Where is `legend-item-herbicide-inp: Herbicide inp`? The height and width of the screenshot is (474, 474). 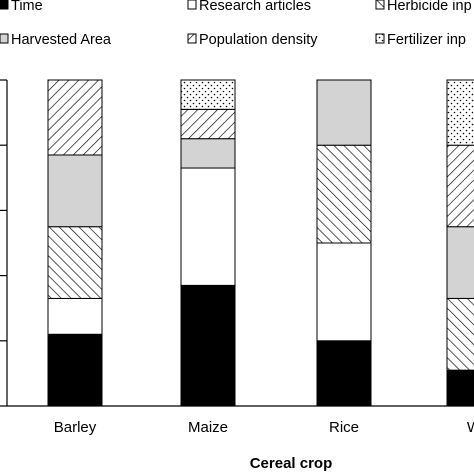 legend-item-herbicide-inp: Herbicide inp is located at coordinates (423, 7).